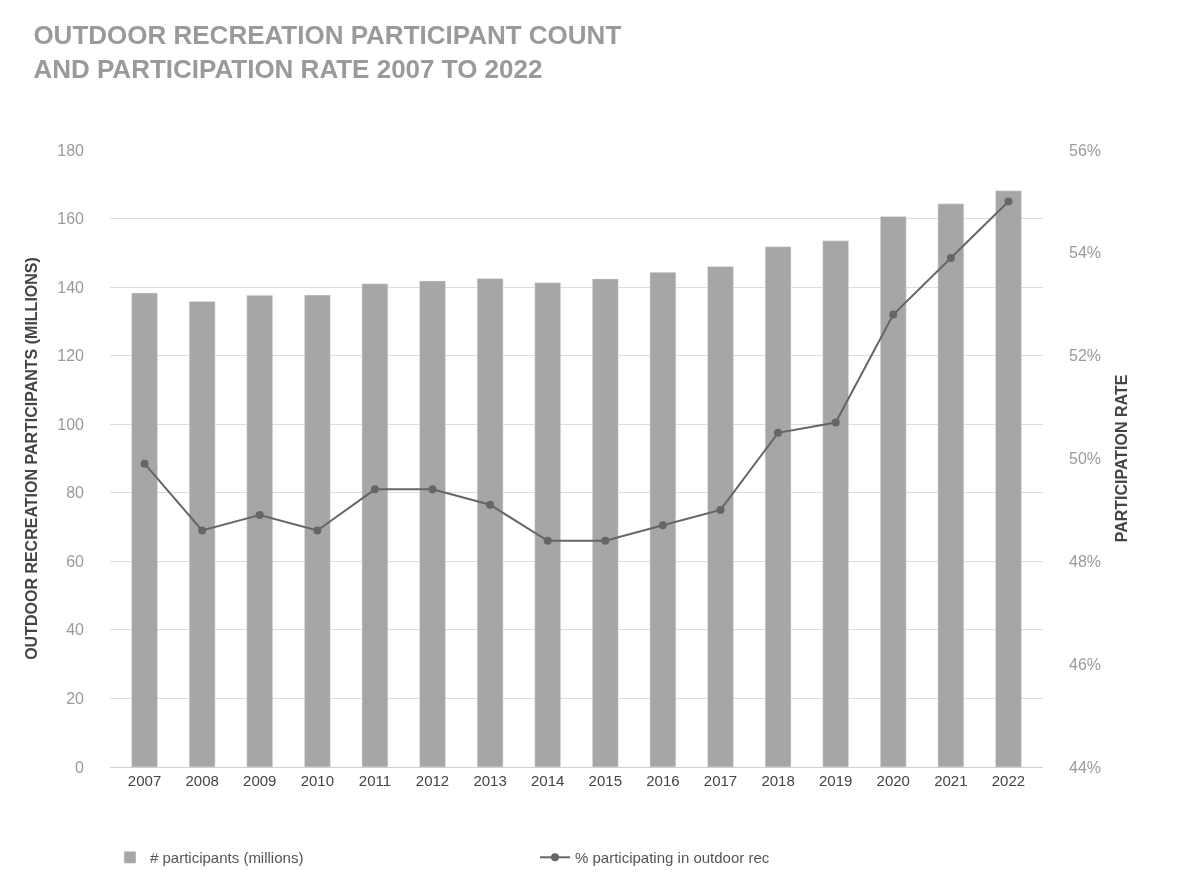 The width and height of the screenshot is (1193, 886). What do you see at coordinates (71, 219) in the screenshot?
I see `y-tick-label: 160` at bounding box center [71, 219].